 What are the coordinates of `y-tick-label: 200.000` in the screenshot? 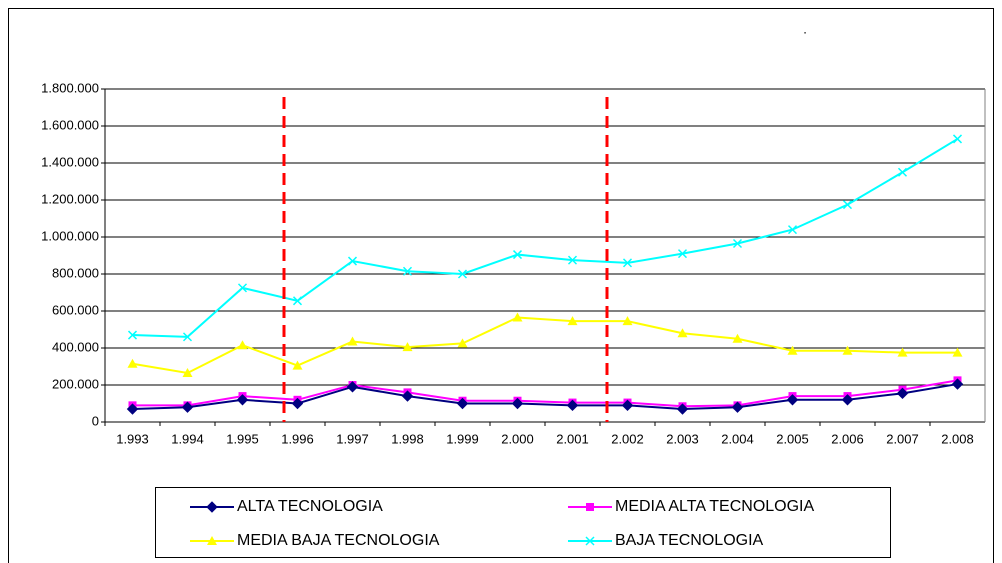 It's located at (75, 383).